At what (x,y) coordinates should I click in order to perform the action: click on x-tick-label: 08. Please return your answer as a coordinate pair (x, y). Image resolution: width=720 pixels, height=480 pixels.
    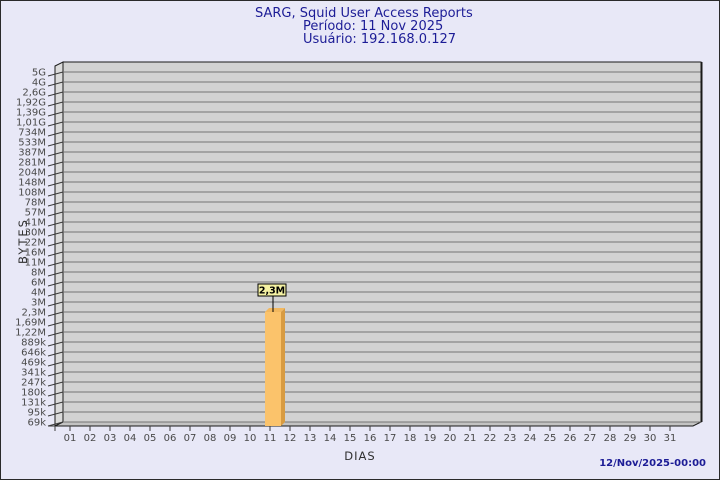
    Looking at the image, I should click on (210, 438).